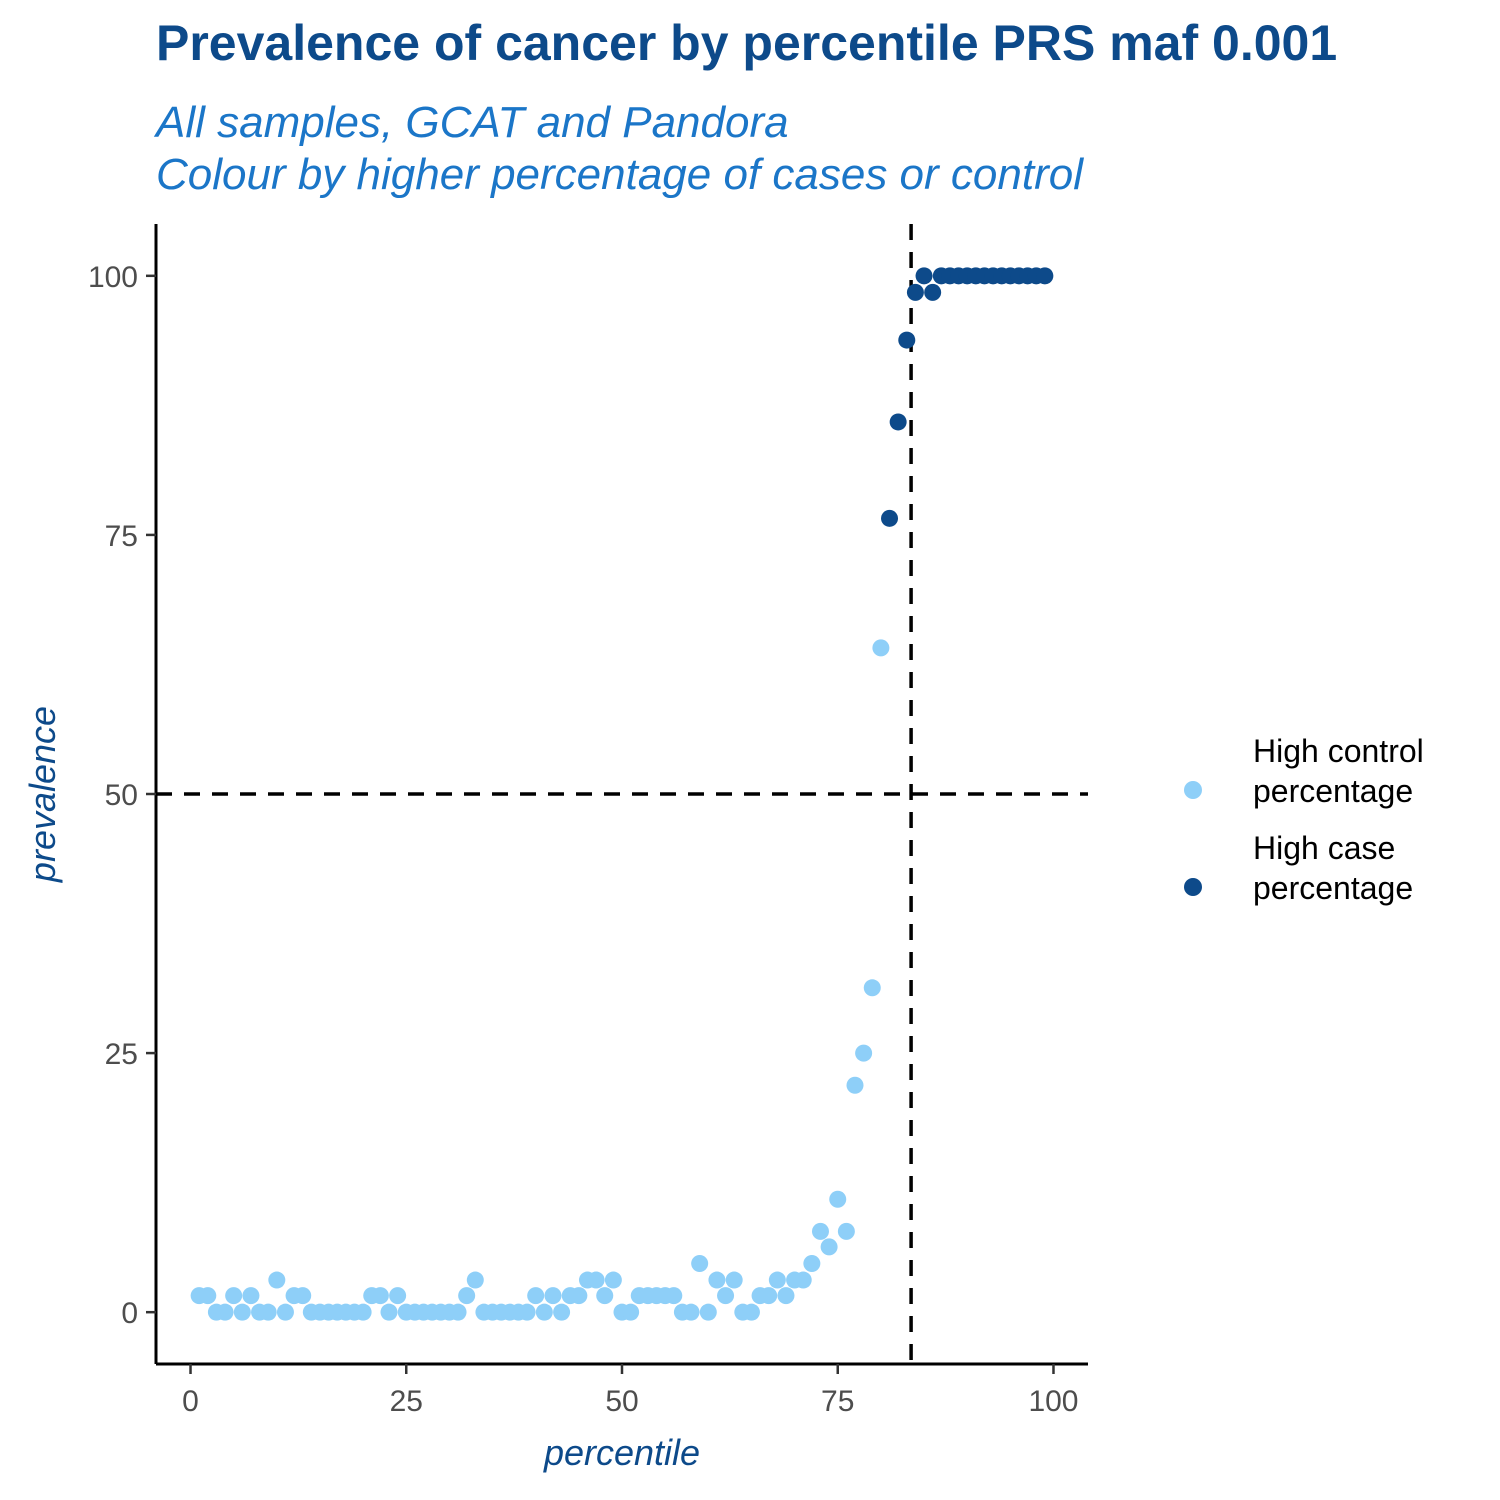 This screenshot has width=1500, height=1500. Describe the element at coordinates (406, 1401) in the screenshot. I see `x-tick-label: 25` at that location.